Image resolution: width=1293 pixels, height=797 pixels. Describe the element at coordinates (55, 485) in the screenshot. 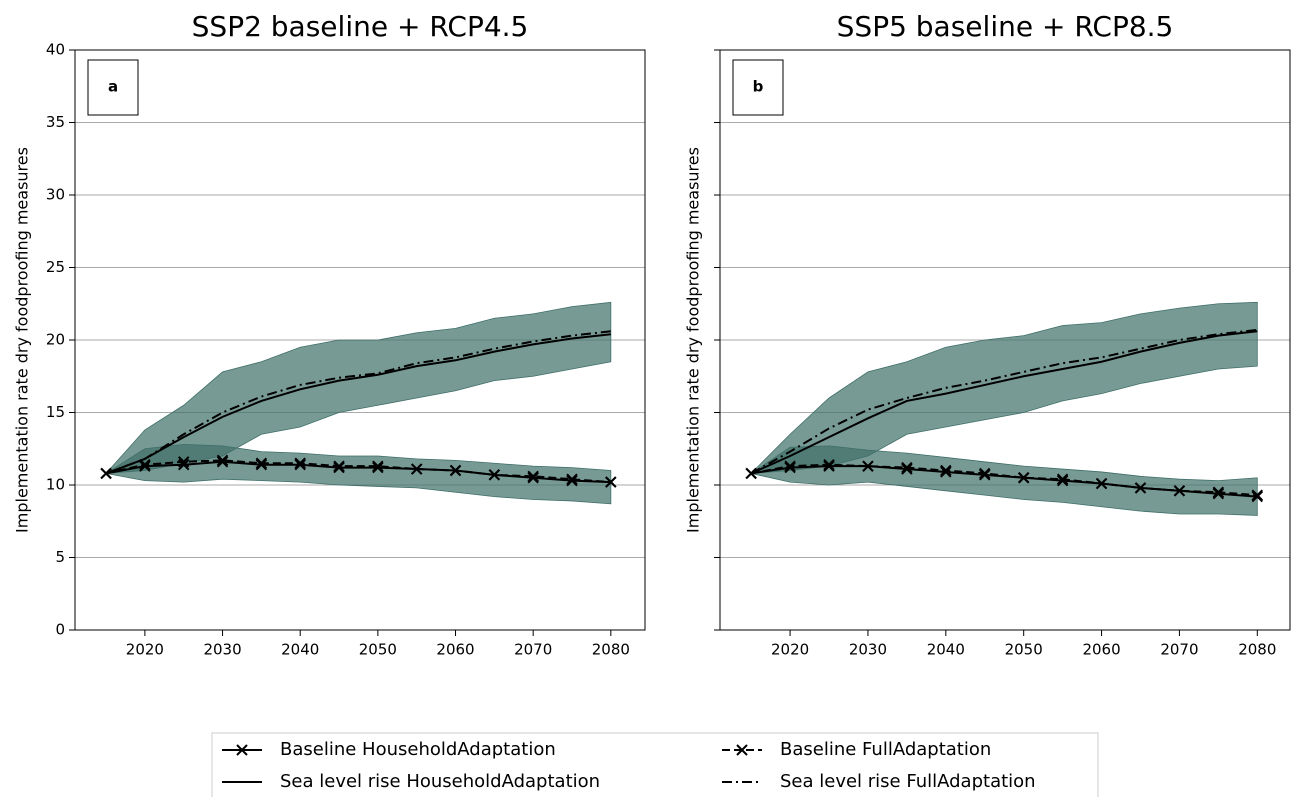

I see `y-tick-label: 10` at that location.